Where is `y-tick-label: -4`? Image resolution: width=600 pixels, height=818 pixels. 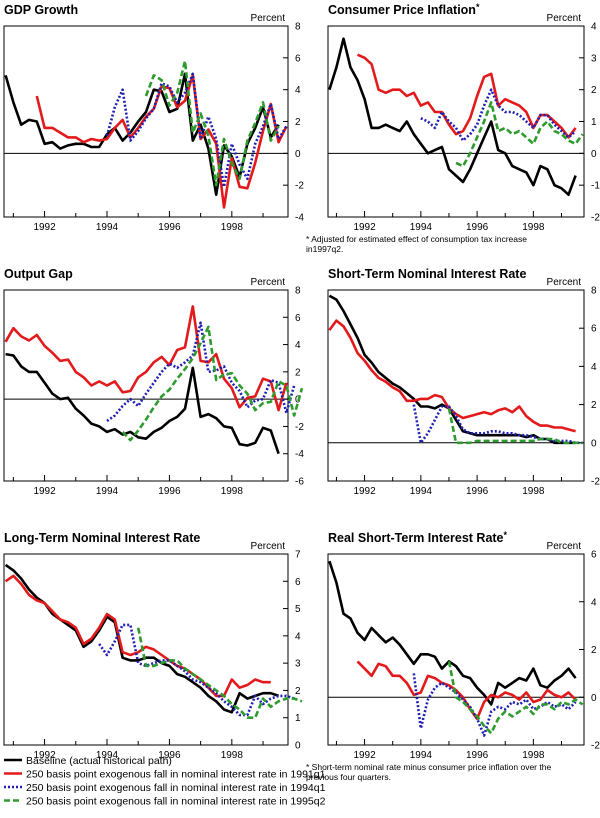
y-tick-label: -4 is located at coordinates (299, 454).